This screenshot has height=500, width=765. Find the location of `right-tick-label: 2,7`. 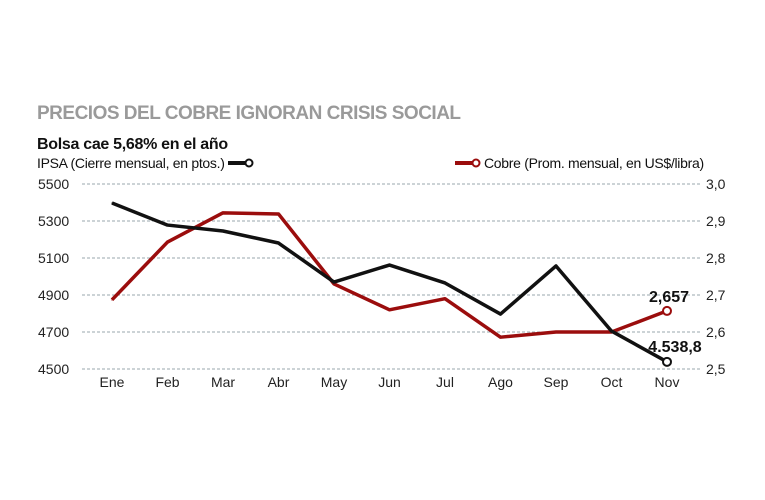

right-tick-label: 2,7 is located at coordinates (716, 295).